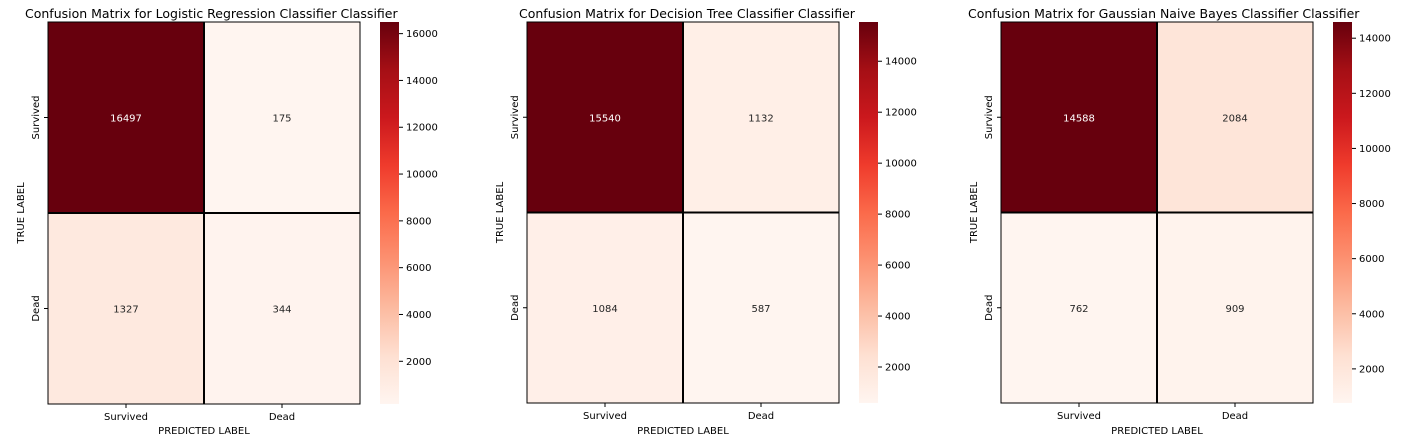  I want to click on cell-value-label: 762, so click(1078, 309).